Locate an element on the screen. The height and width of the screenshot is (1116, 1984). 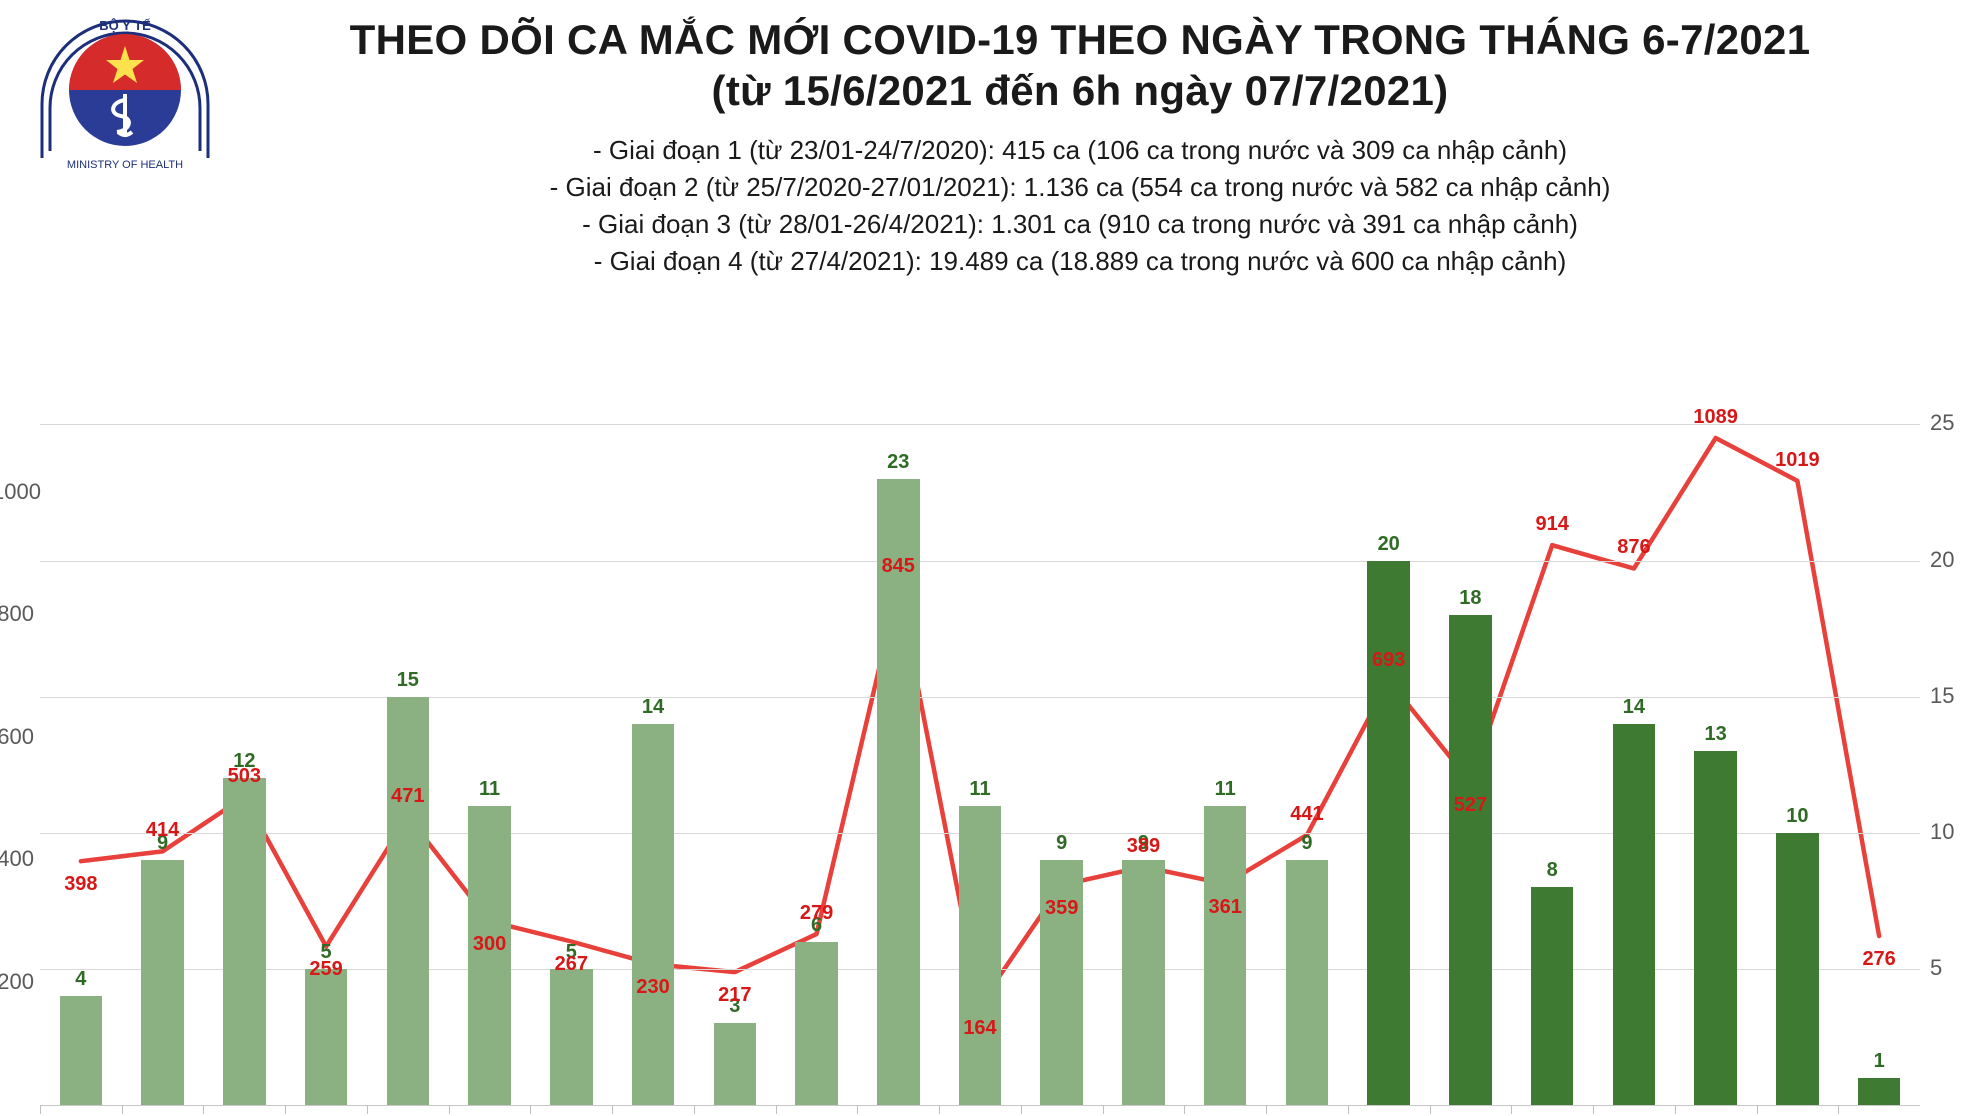
y-axis-left-tick: 200 is located at coordinates (17, 981).